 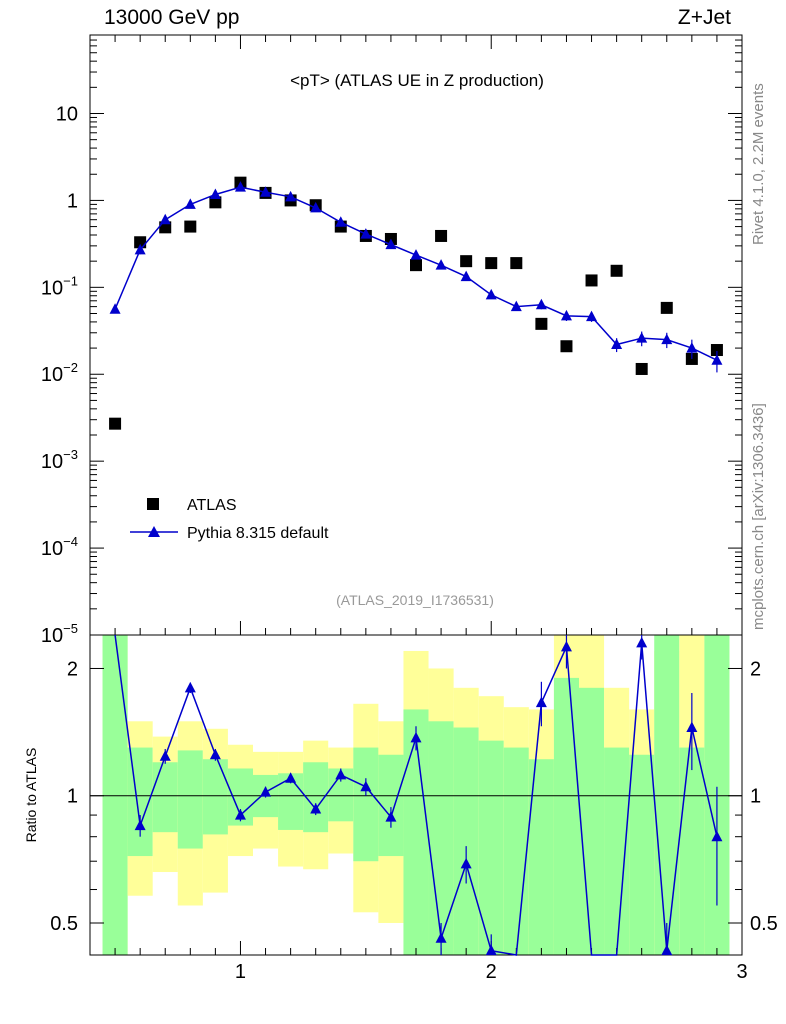 What do you see at coordinates (415, 600) in the screenshot?
I see `analysis-label: (ATLAS_2019_I1736531)` at bounding box center [415, 600].